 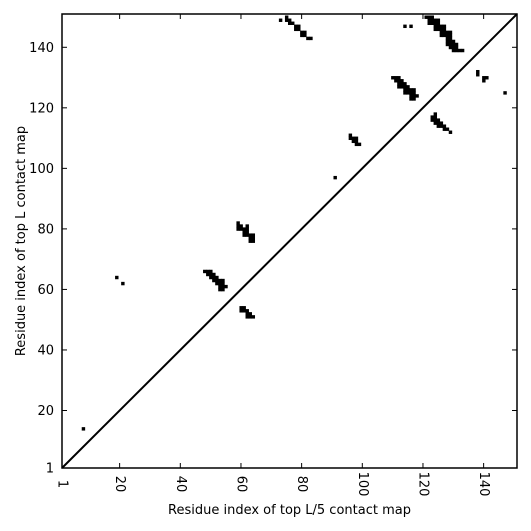 What do you see at coordinates (45, 229) in the screenshot?
I see `y-tick-label: 80` at bounding box center [45, 229].